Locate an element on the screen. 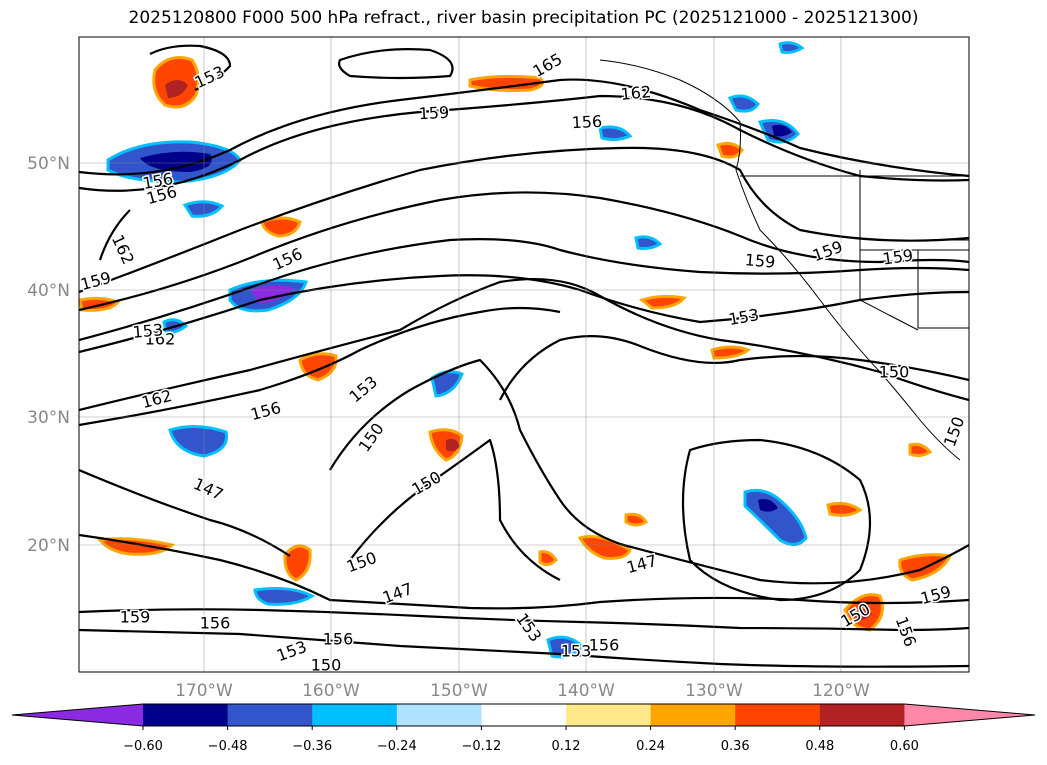 The image size is (1047, 765). latitude-ticks: 50°N 40°N 30°N 20°N is located at coordinates (48, 355).